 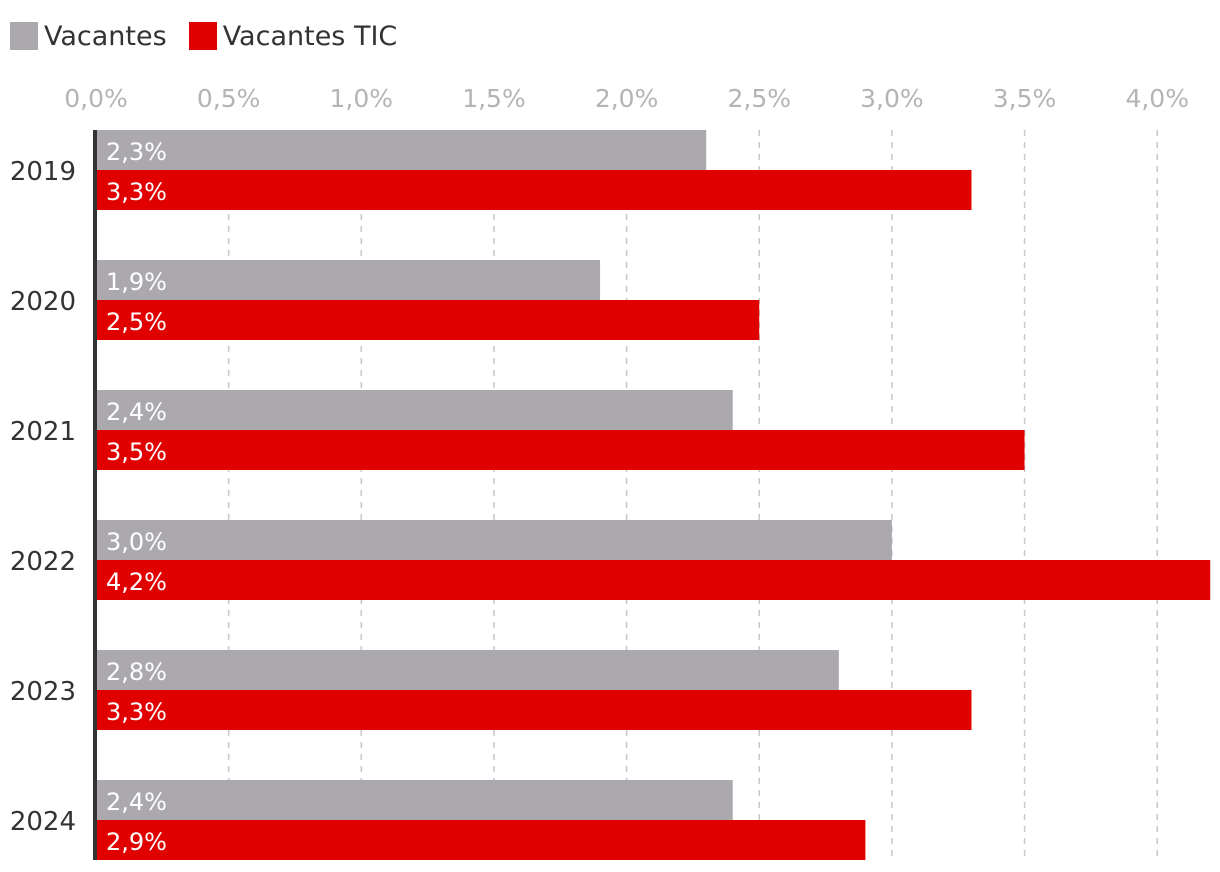 What do you see at coordinates (627, 98) in the screenshot?
I see `x-tick-label: 2,0%` at bounding box center [627, 98].